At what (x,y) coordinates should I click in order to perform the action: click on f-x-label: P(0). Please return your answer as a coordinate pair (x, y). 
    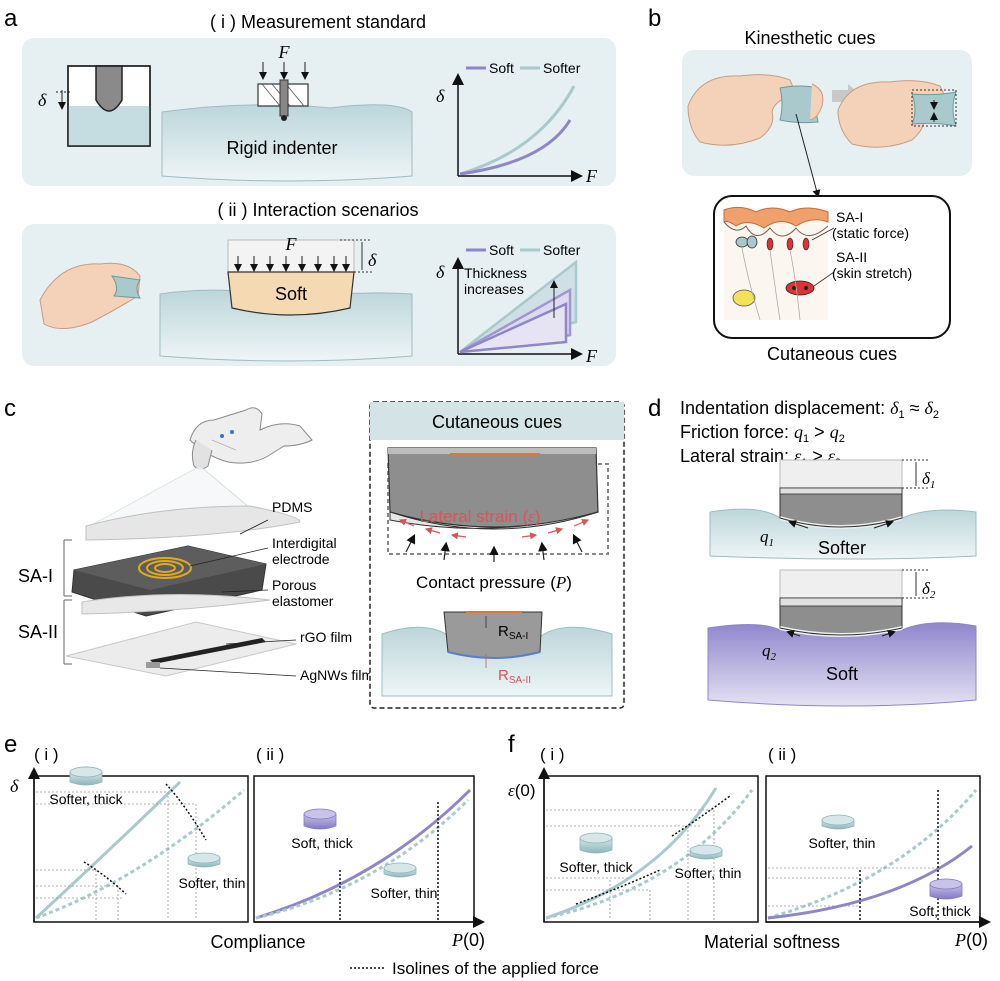
    Looking at the image, I should click on (971, 940).